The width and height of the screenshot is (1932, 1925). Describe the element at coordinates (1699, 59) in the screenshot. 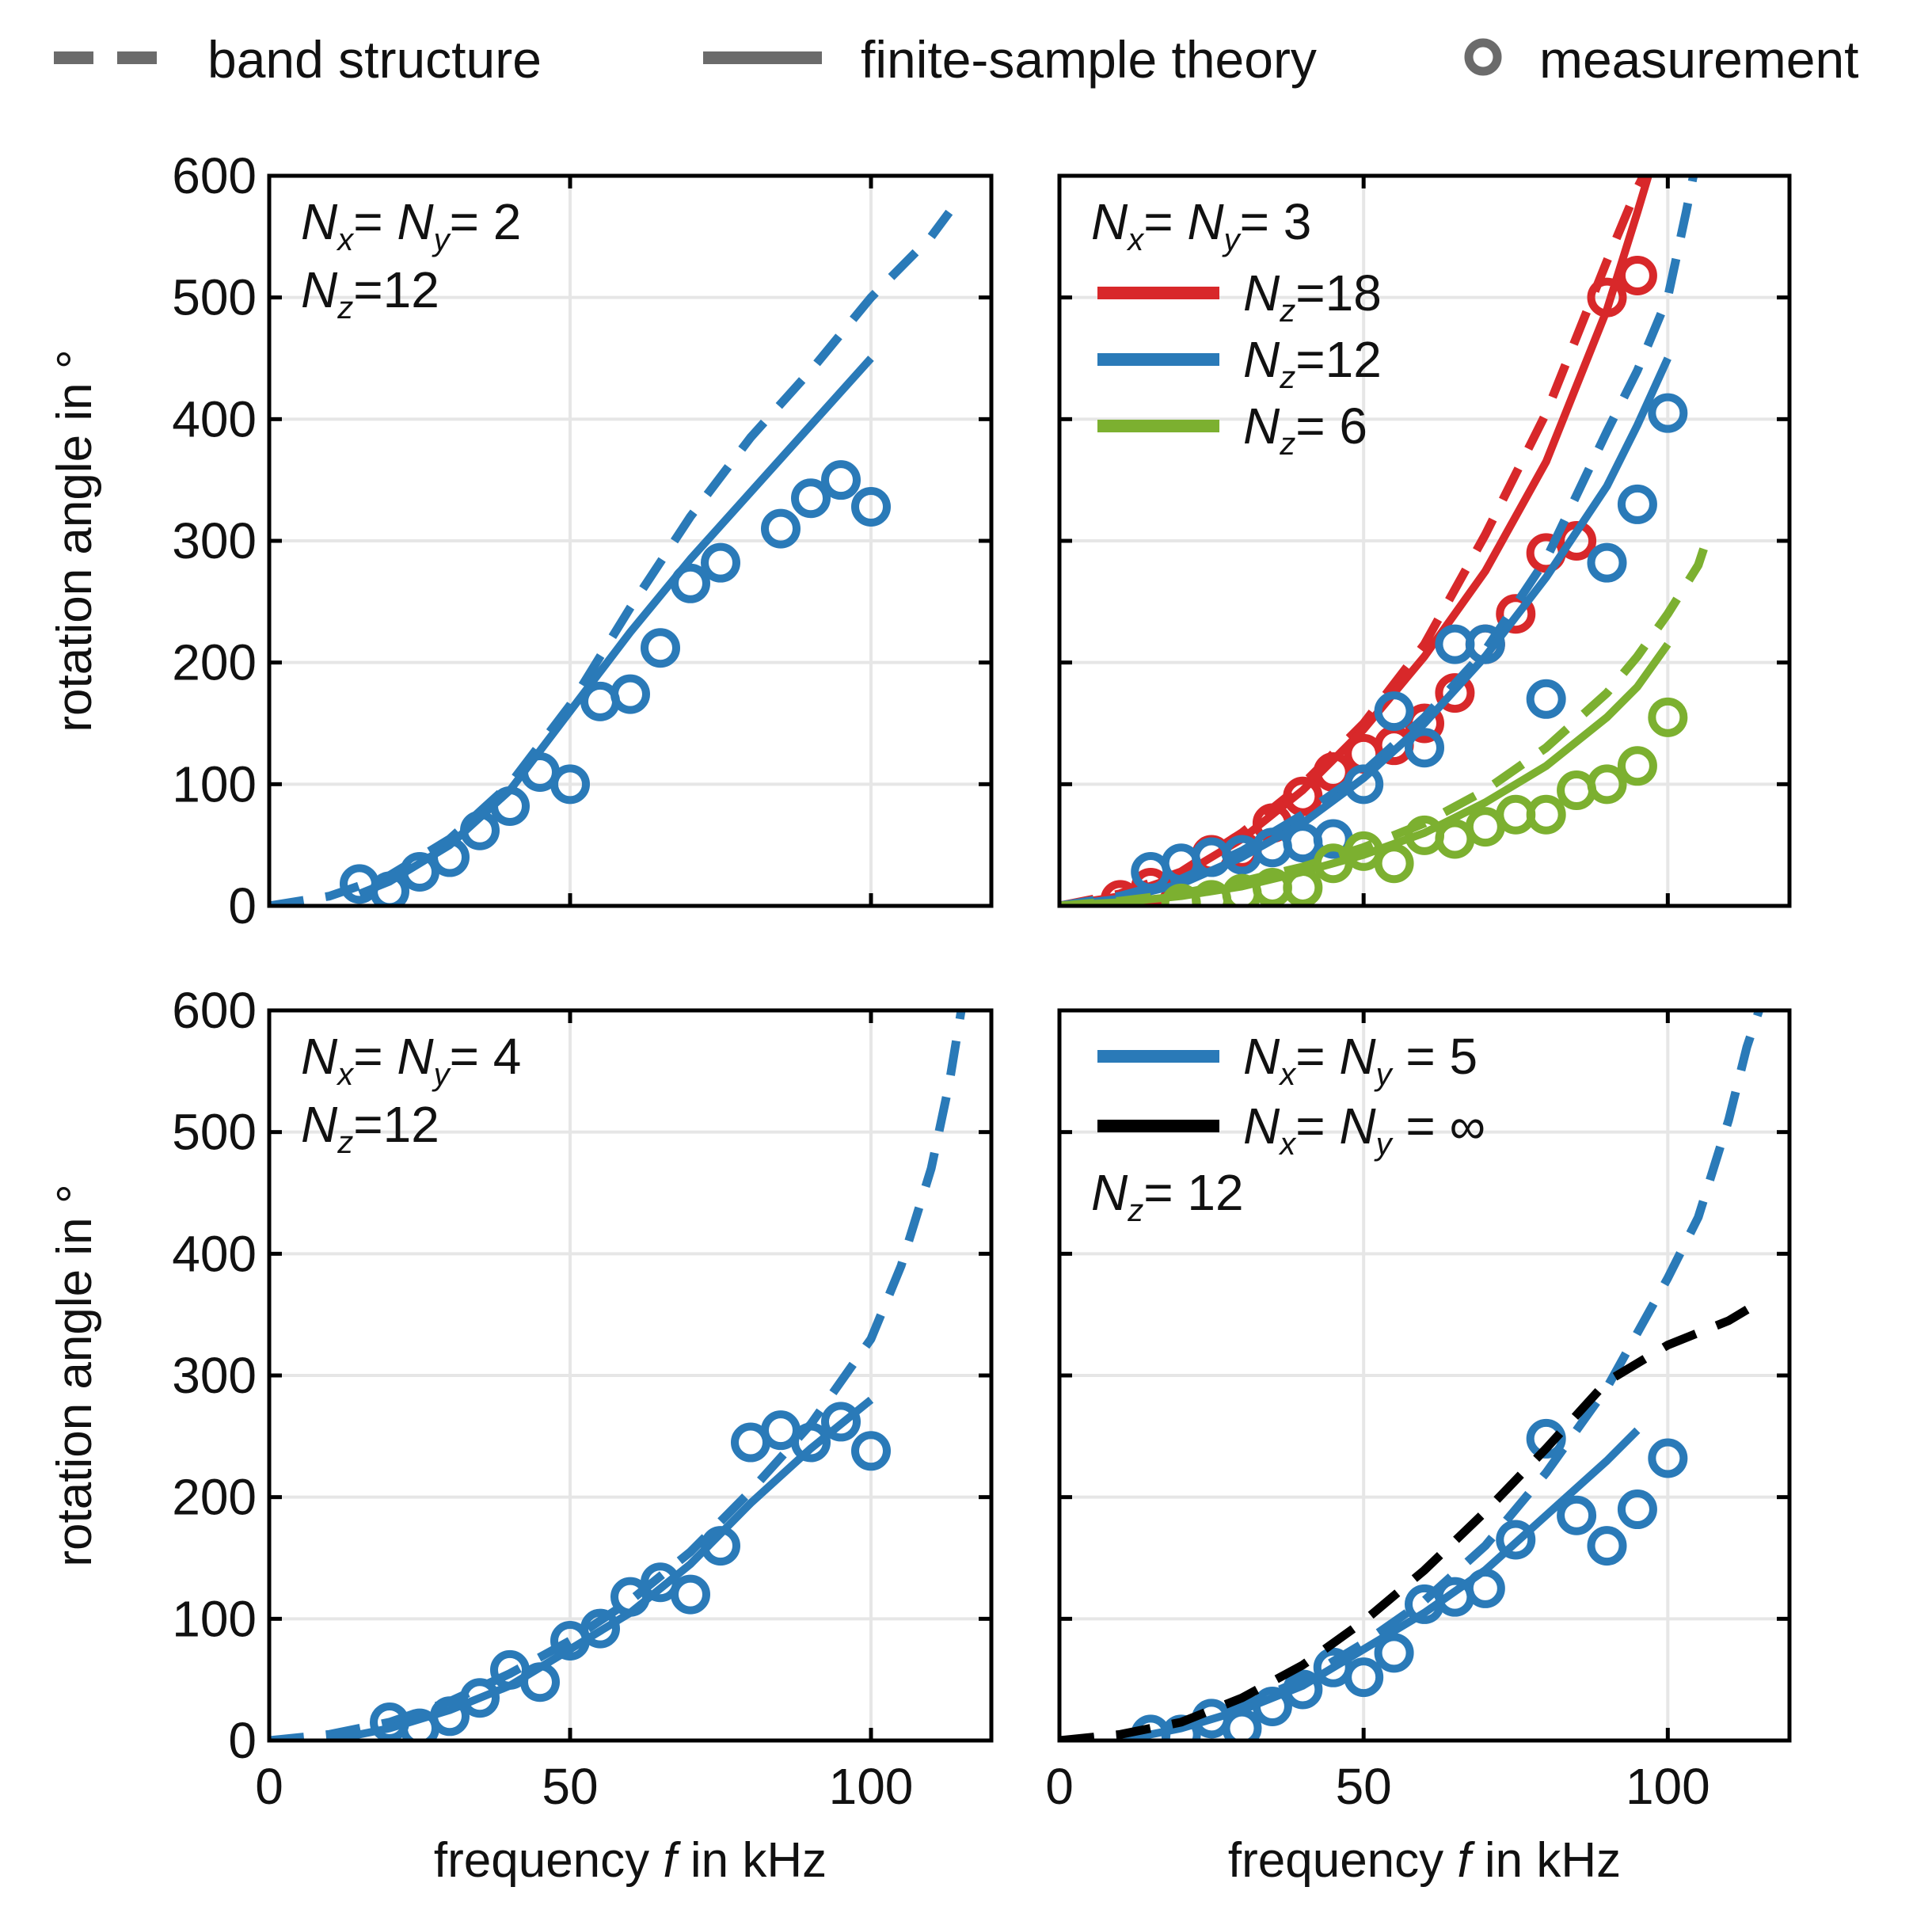

I see `legend-marker-label: measurement` at that location.